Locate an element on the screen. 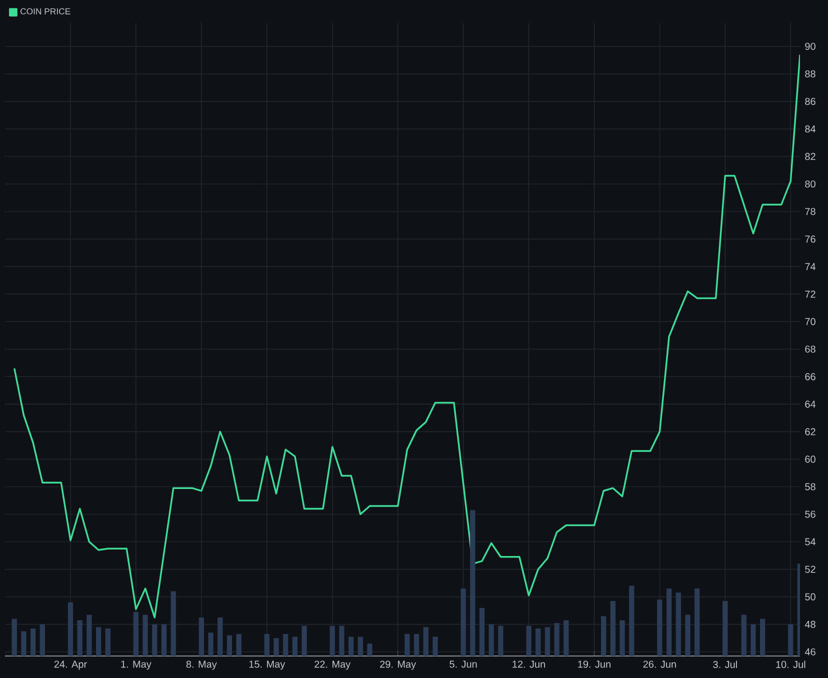  x-tick-label: 22. May is located at coordinates (332, 665).